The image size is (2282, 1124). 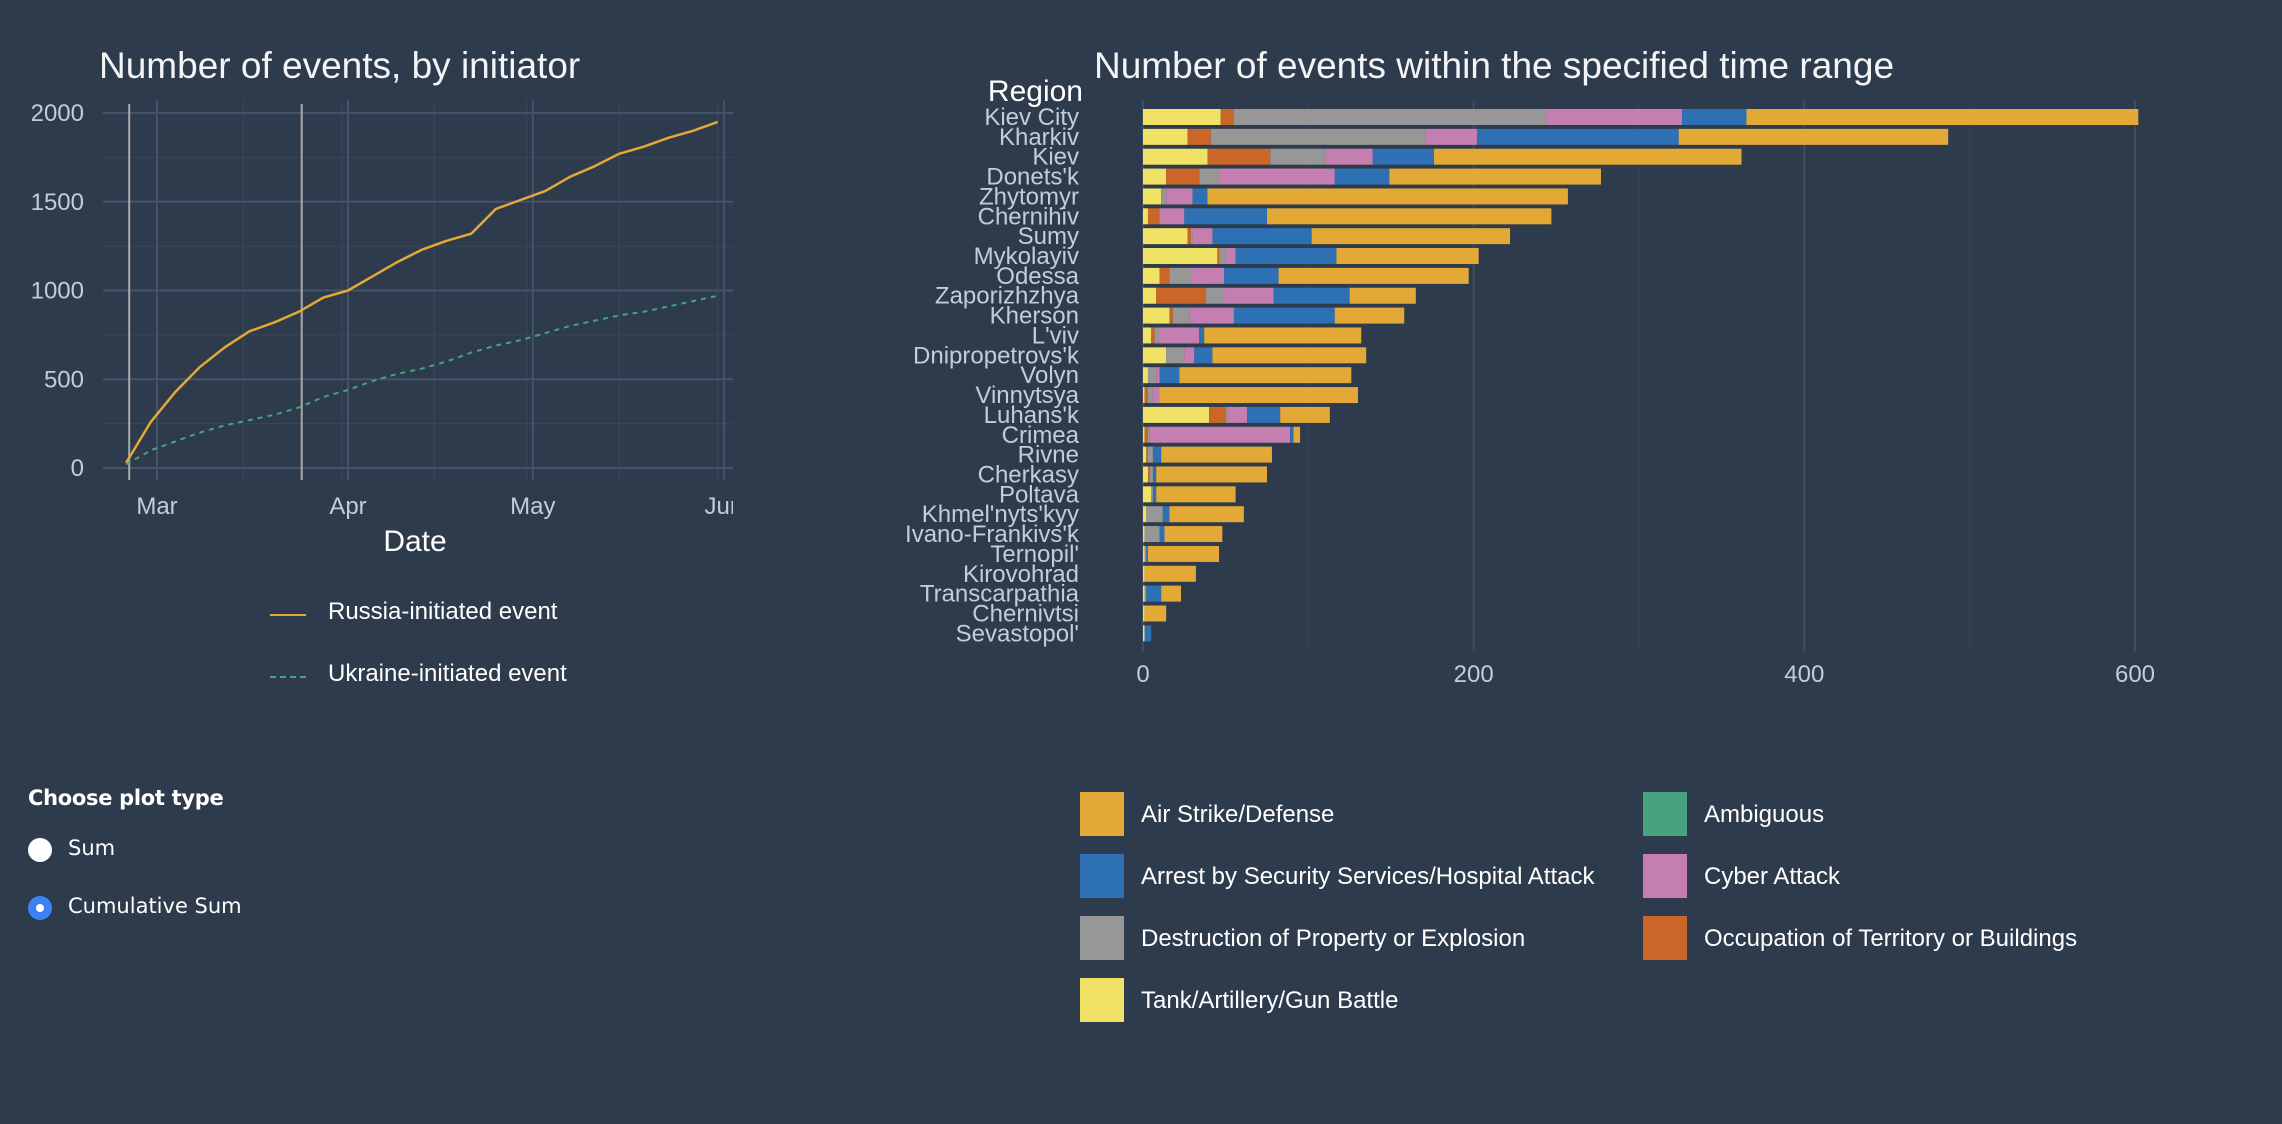 What do you see at coordinates (40, 908) in the screenshot?
I see `radio-cumulative-sum-circle` at bounding box center [40, 908].